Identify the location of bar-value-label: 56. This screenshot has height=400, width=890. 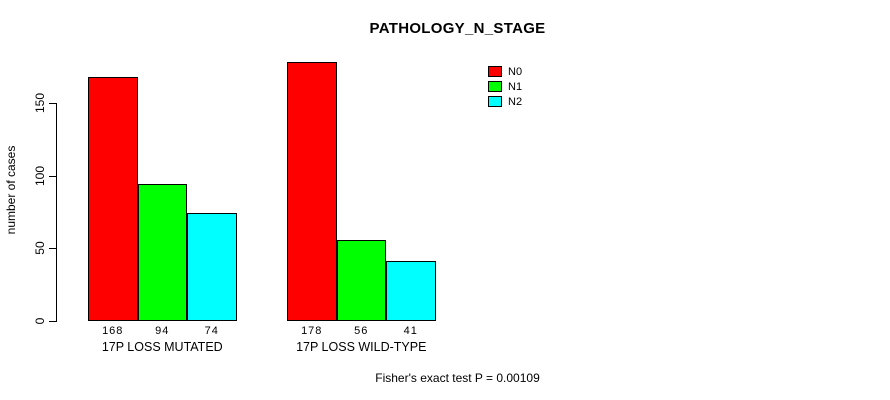
(361, 331).